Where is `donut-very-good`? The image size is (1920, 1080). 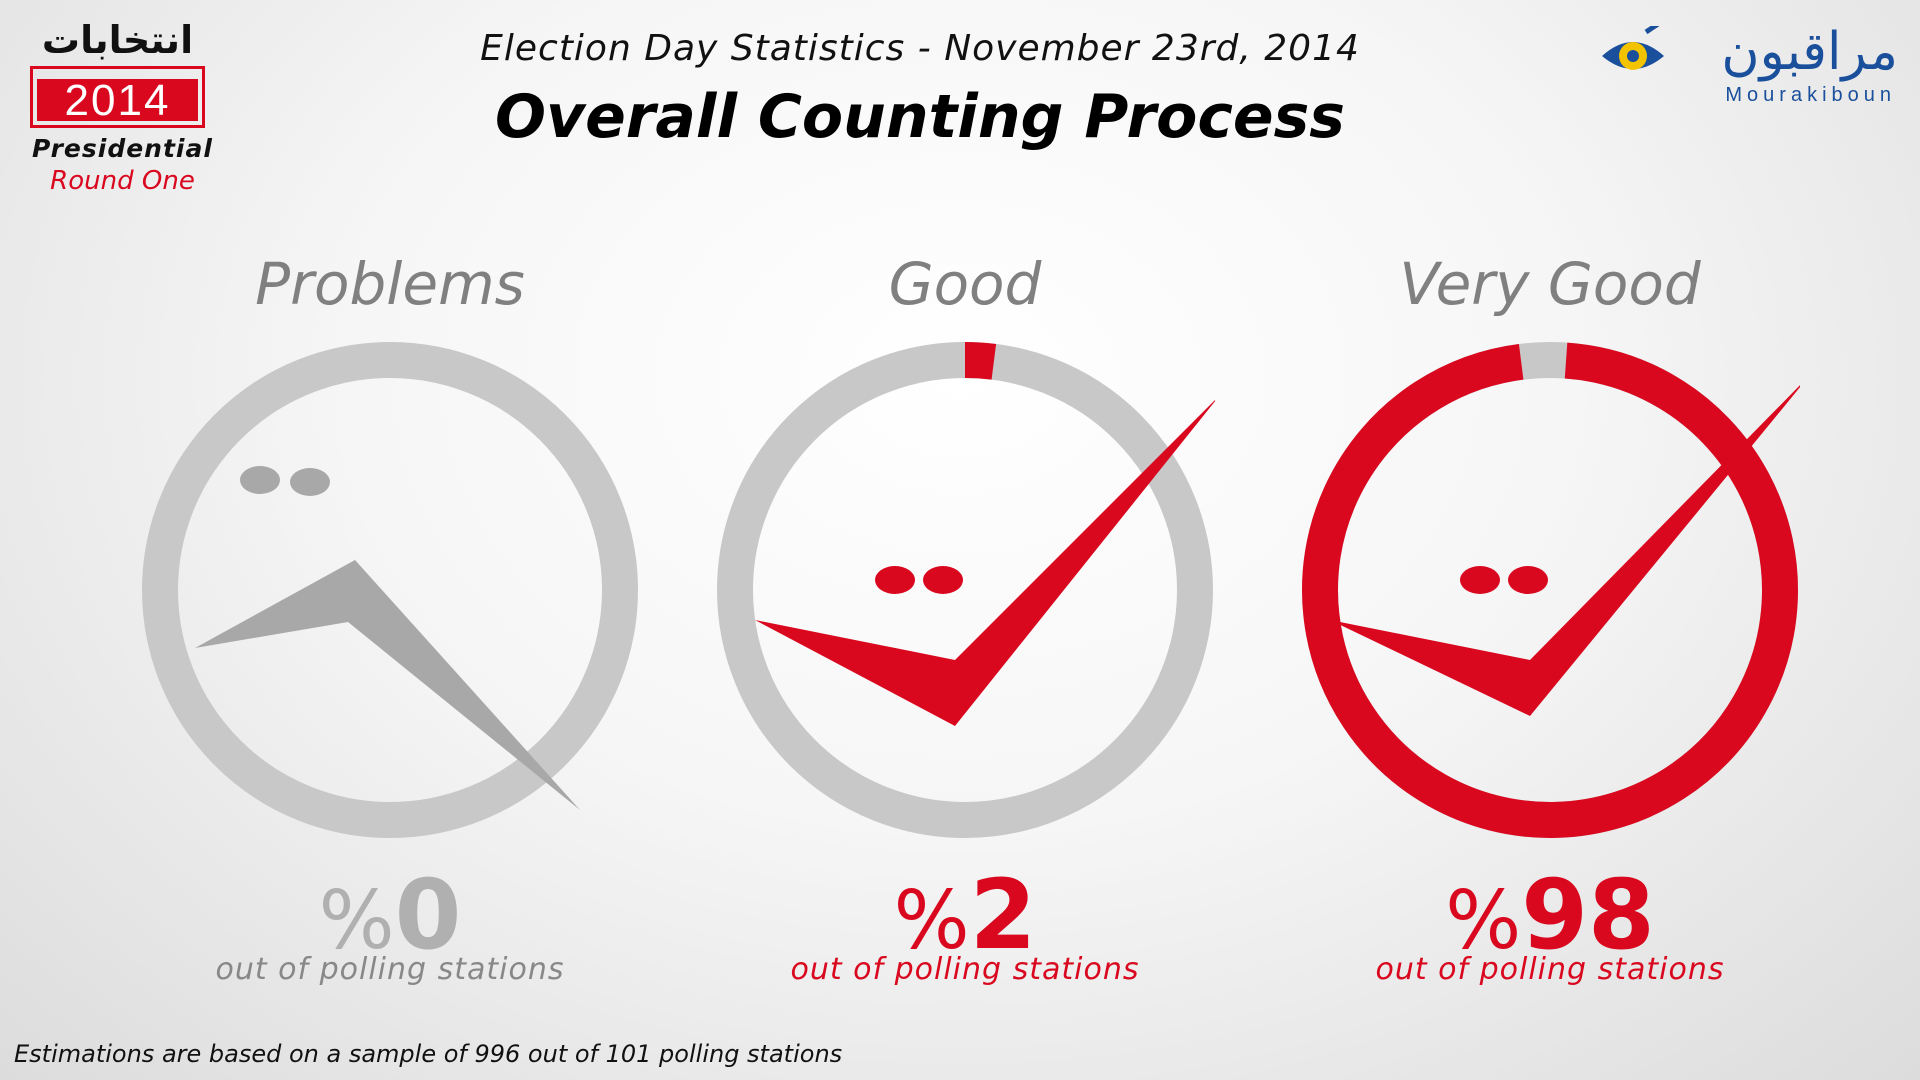
donut-very-good is located at coordinates (1551, 590).